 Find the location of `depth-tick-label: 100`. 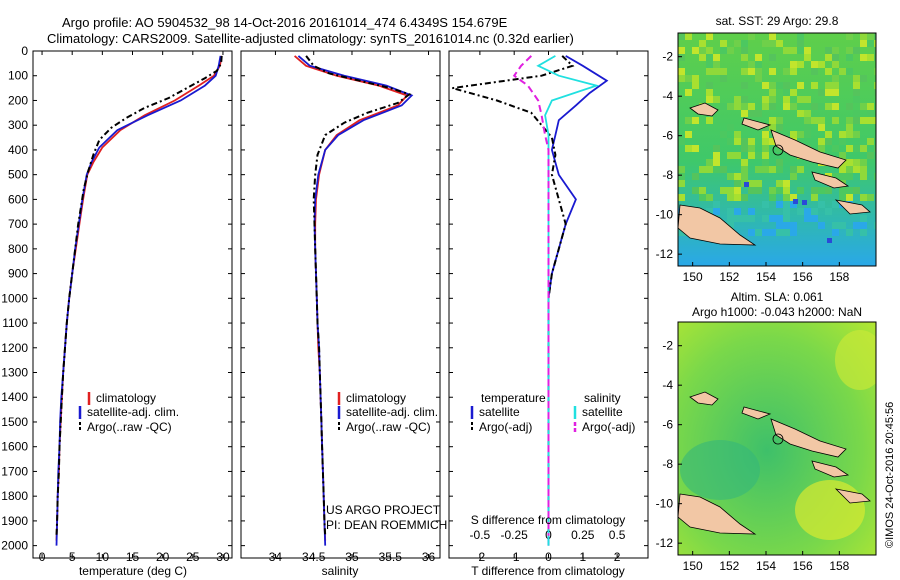

depth-tick-label: 100 is located at coordinates (18, 76).